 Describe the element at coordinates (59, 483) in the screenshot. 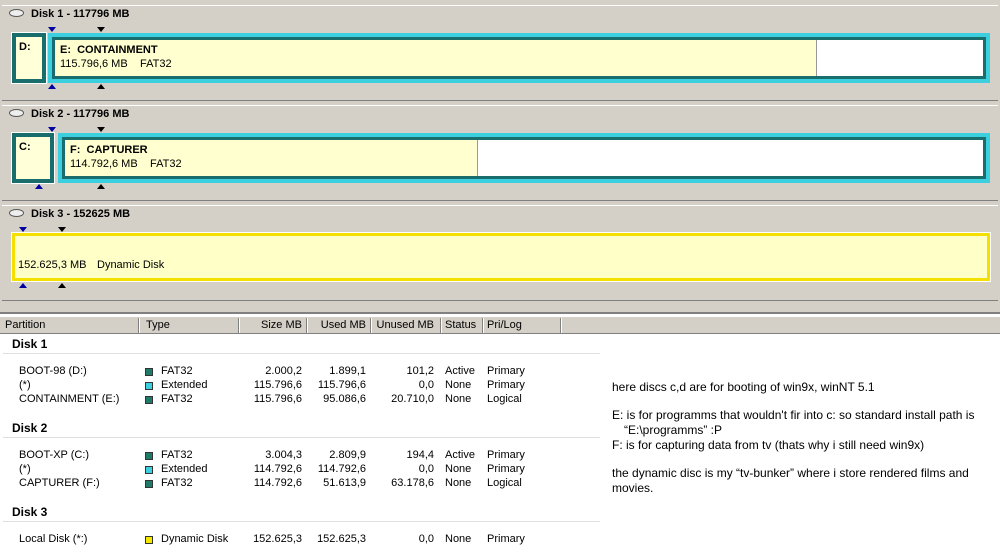

I see `partition-name: CAPTURER (F:)` at that location.